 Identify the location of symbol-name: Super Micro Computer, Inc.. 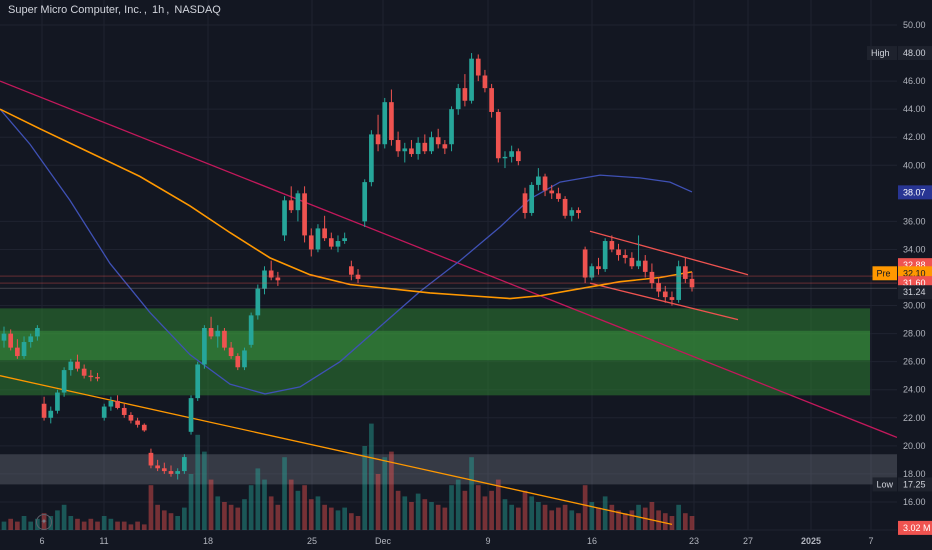
(75, 10).